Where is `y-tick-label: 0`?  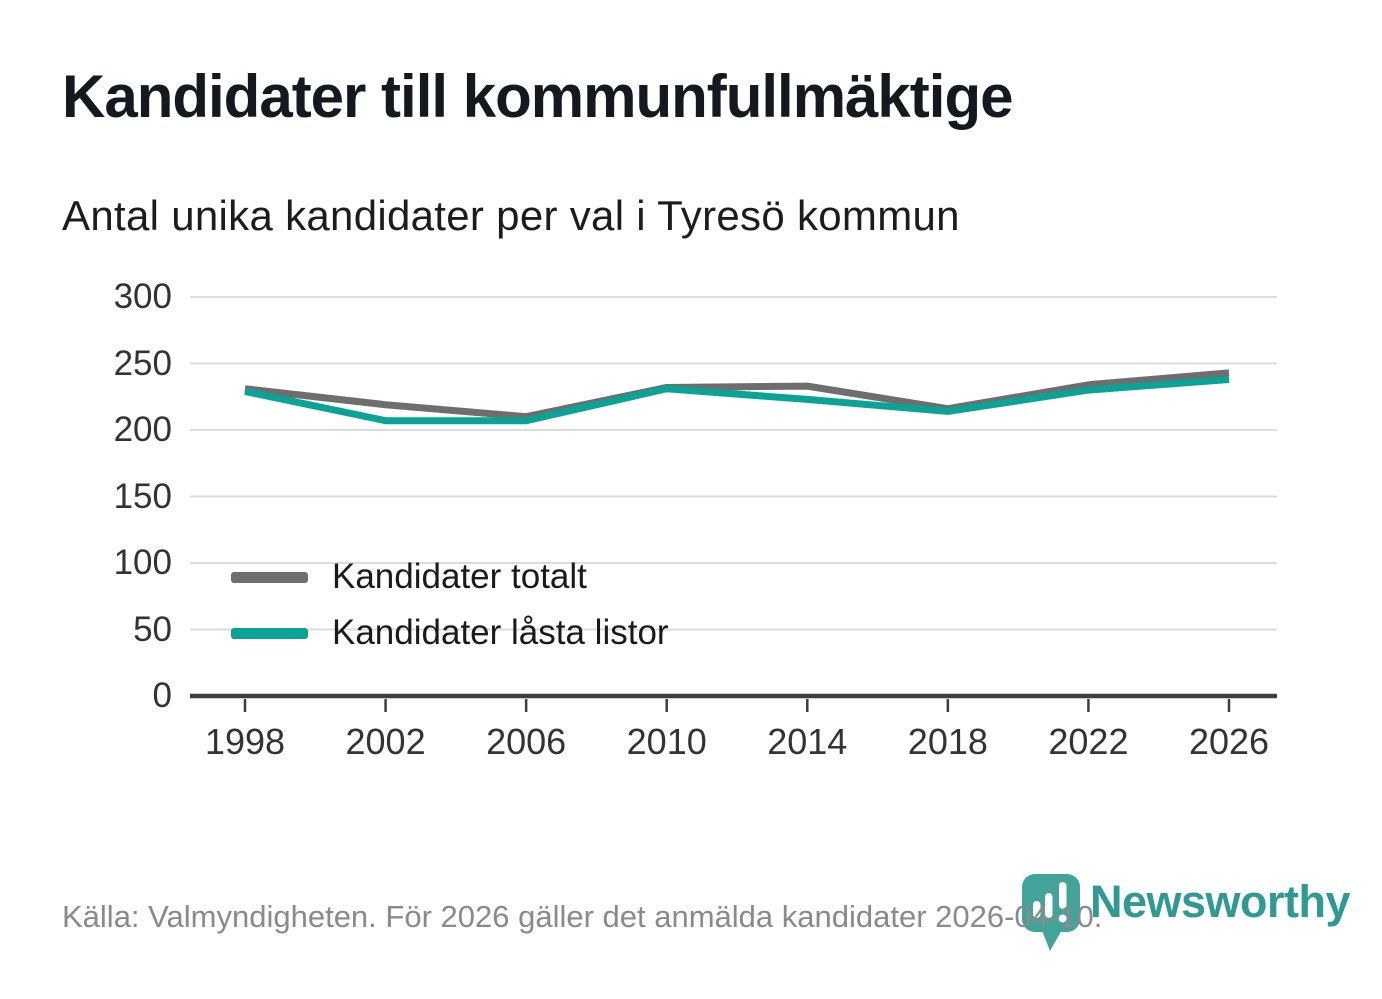
y-tick-label: 0 is located at coordinates (162, 695).